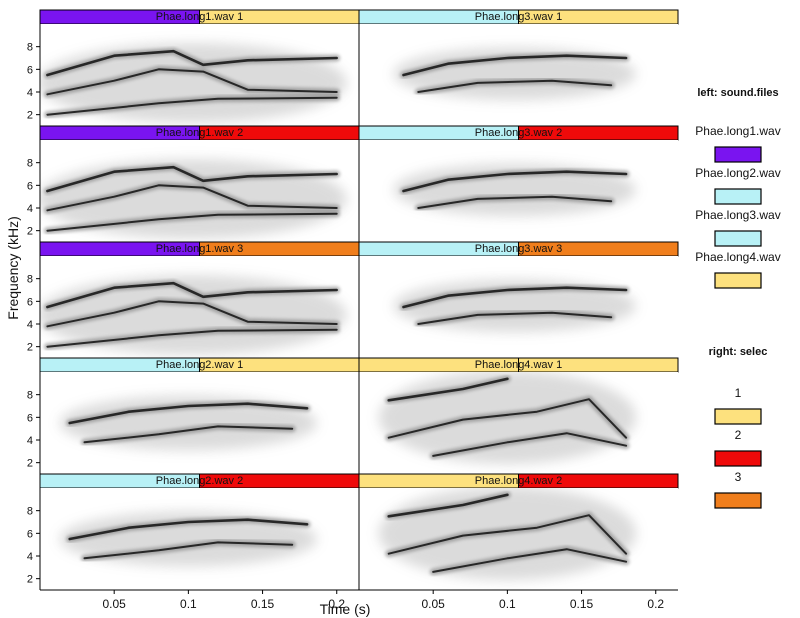 Image resolution: width=800 pixels, height=618 pixels. I want to click on panel: Phae.long3.wav 3, so click(518, 299).